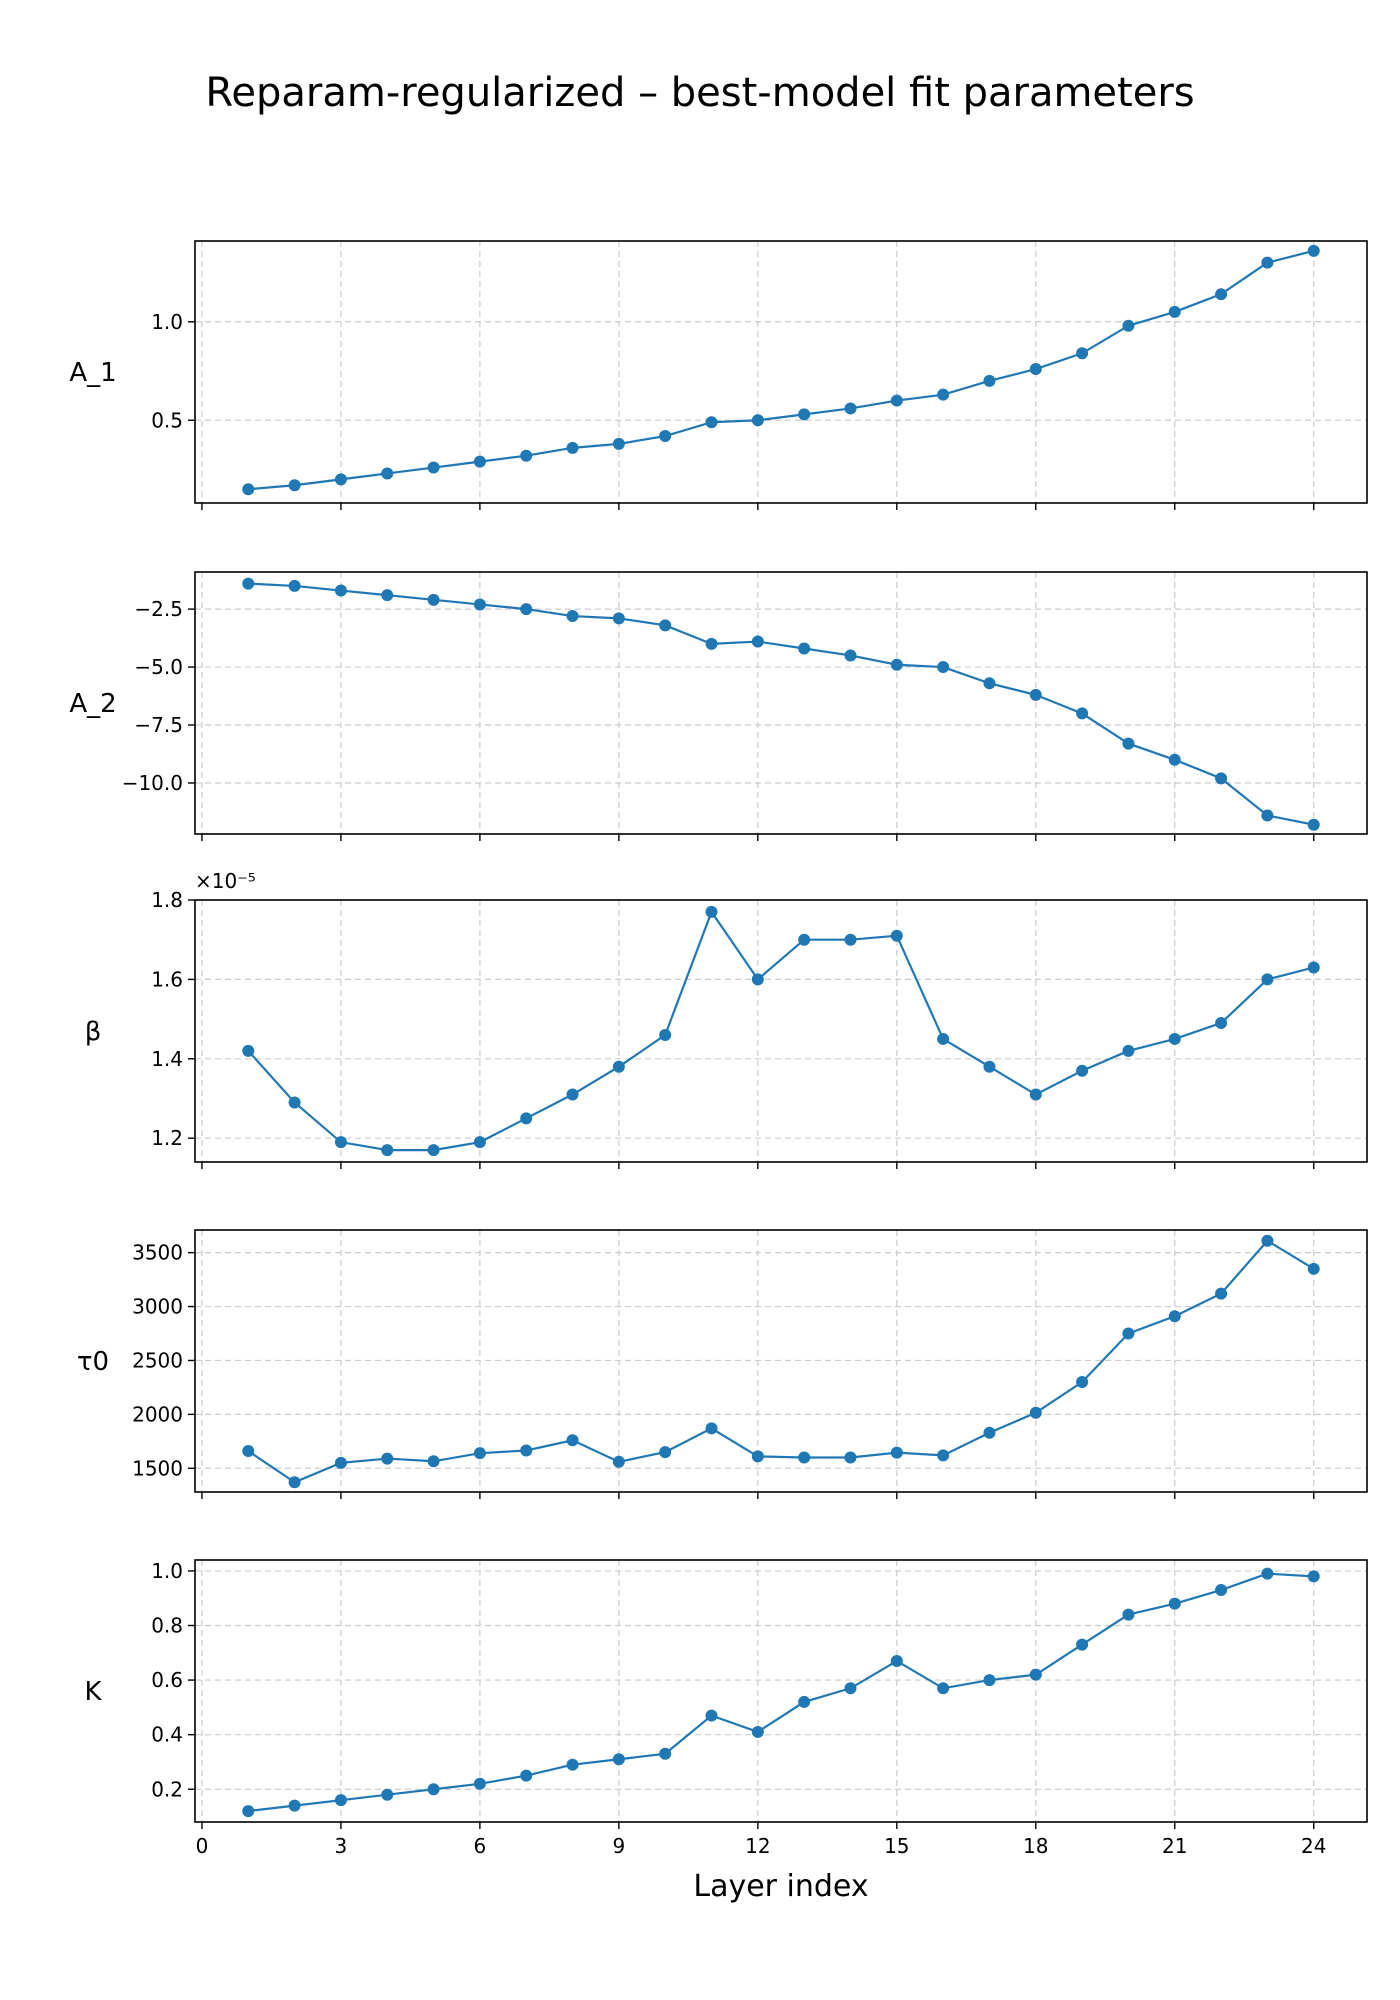  Describe the element at coordinates (167, 1059) in the screenshot. I see `y-tick-label: 1.4` at that location.